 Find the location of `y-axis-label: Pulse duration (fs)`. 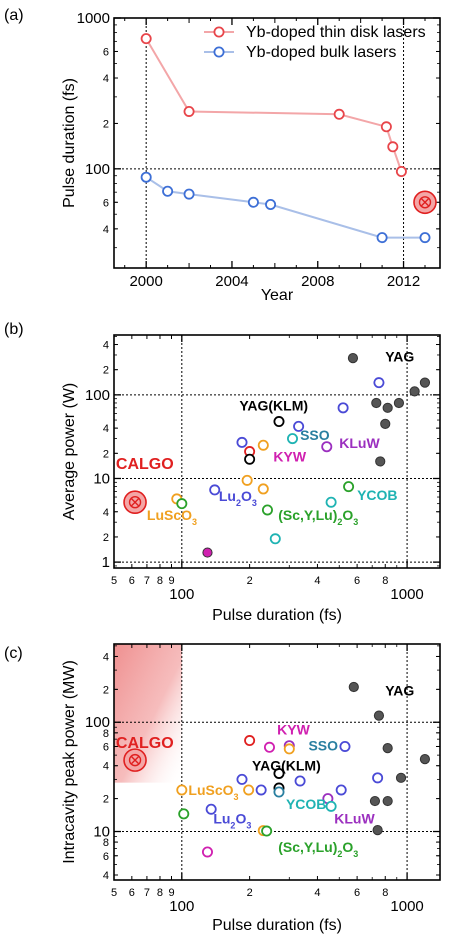

y-axis-label: Pulse duration (fs) is located at coordinates (69, 143).